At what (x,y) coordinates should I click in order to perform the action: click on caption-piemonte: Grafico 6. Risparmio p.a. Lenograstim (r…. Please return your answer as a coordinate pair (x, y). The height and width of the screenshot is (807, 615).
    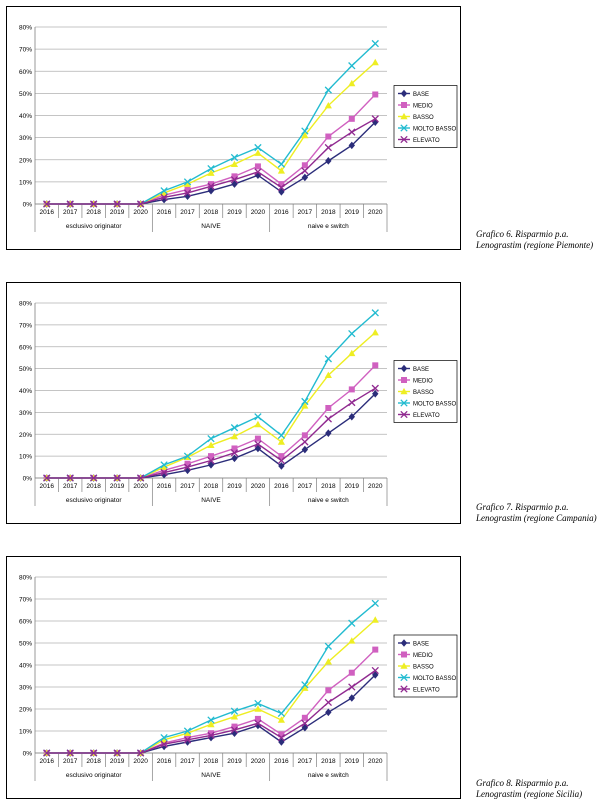
    Looking at the image, I should click on (544, 240).